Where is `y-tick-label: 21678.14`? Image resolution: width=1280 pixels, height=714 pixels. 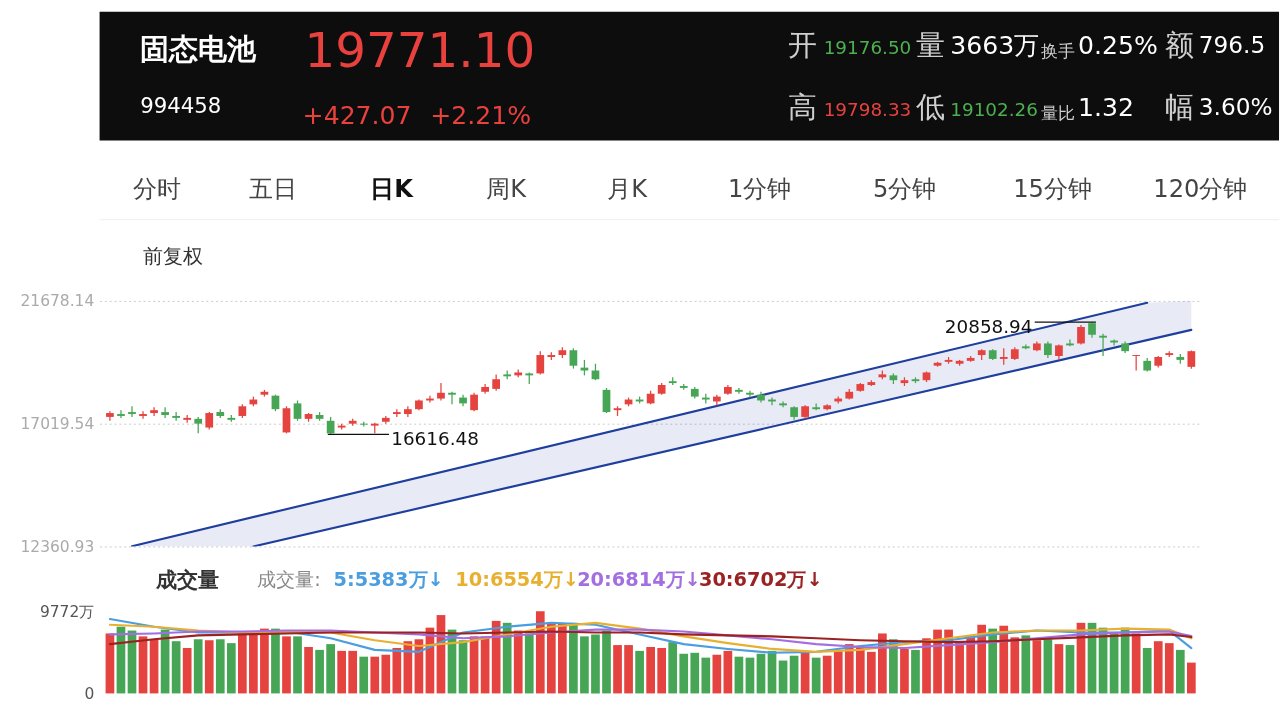
y-tick-label: 21678.14 is located at coordinates (57, 301).